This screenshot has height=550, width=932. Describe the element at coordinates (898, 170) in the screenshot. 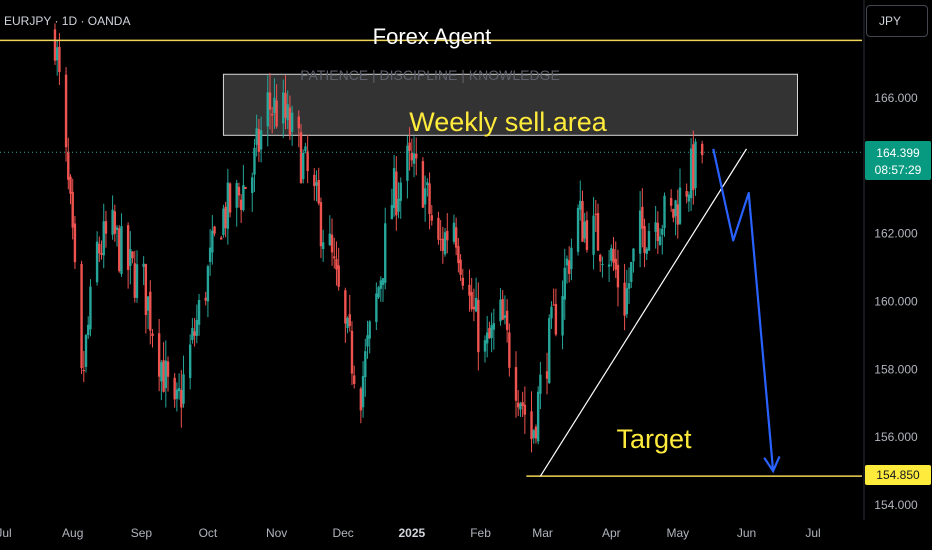

I see `bar-countdown: 08:57:29` at that location.